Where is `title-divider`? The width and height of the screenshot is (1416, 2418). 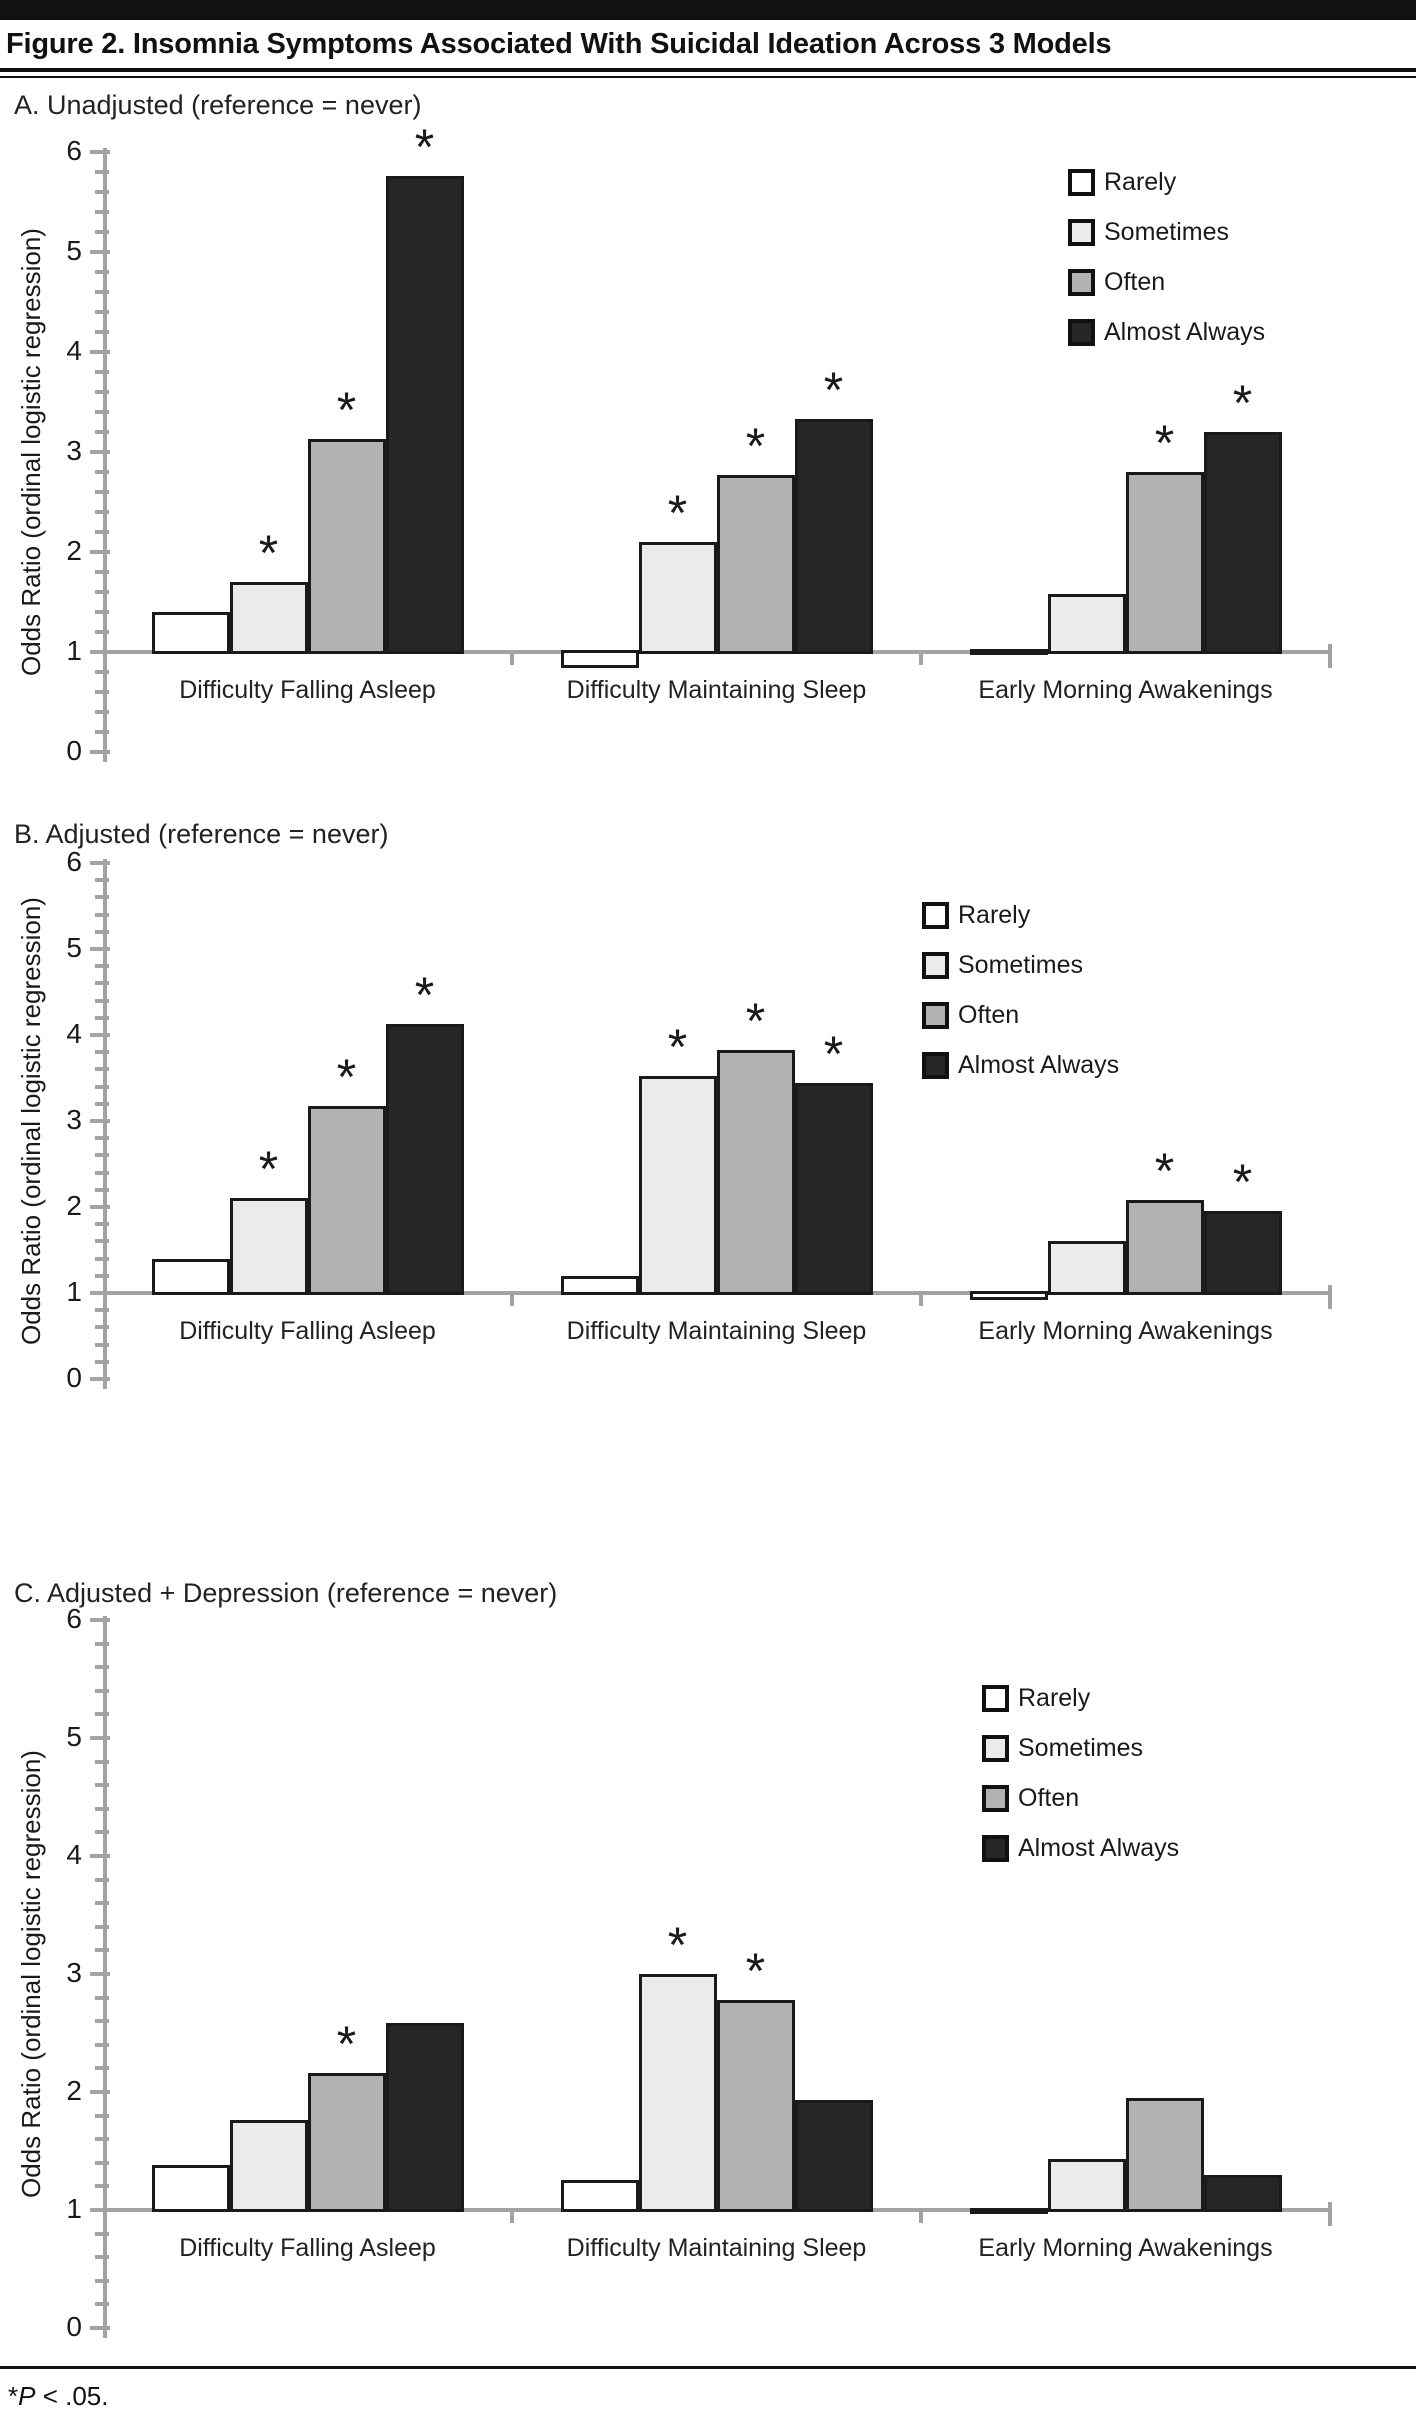 title-divider is located at coordinates (708, 73).